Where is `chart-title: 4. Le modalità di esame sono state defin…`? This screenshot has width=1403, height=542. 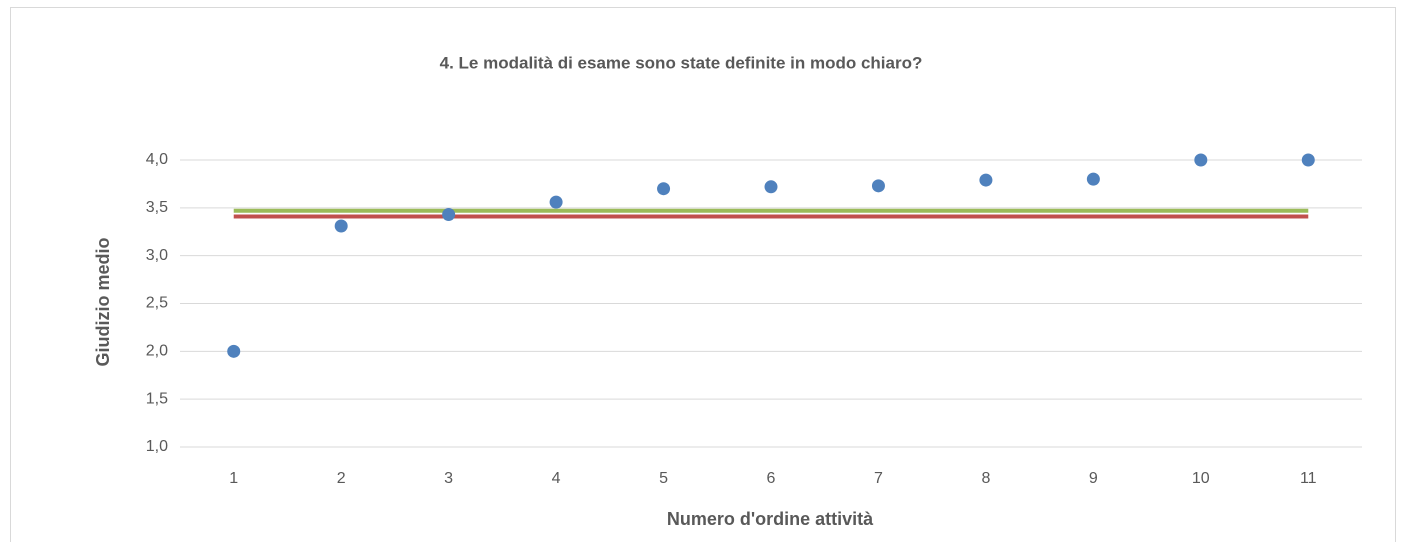
chart-title: 4. Le modalità di esame sono state defin… is located at coordinates (681, 62).